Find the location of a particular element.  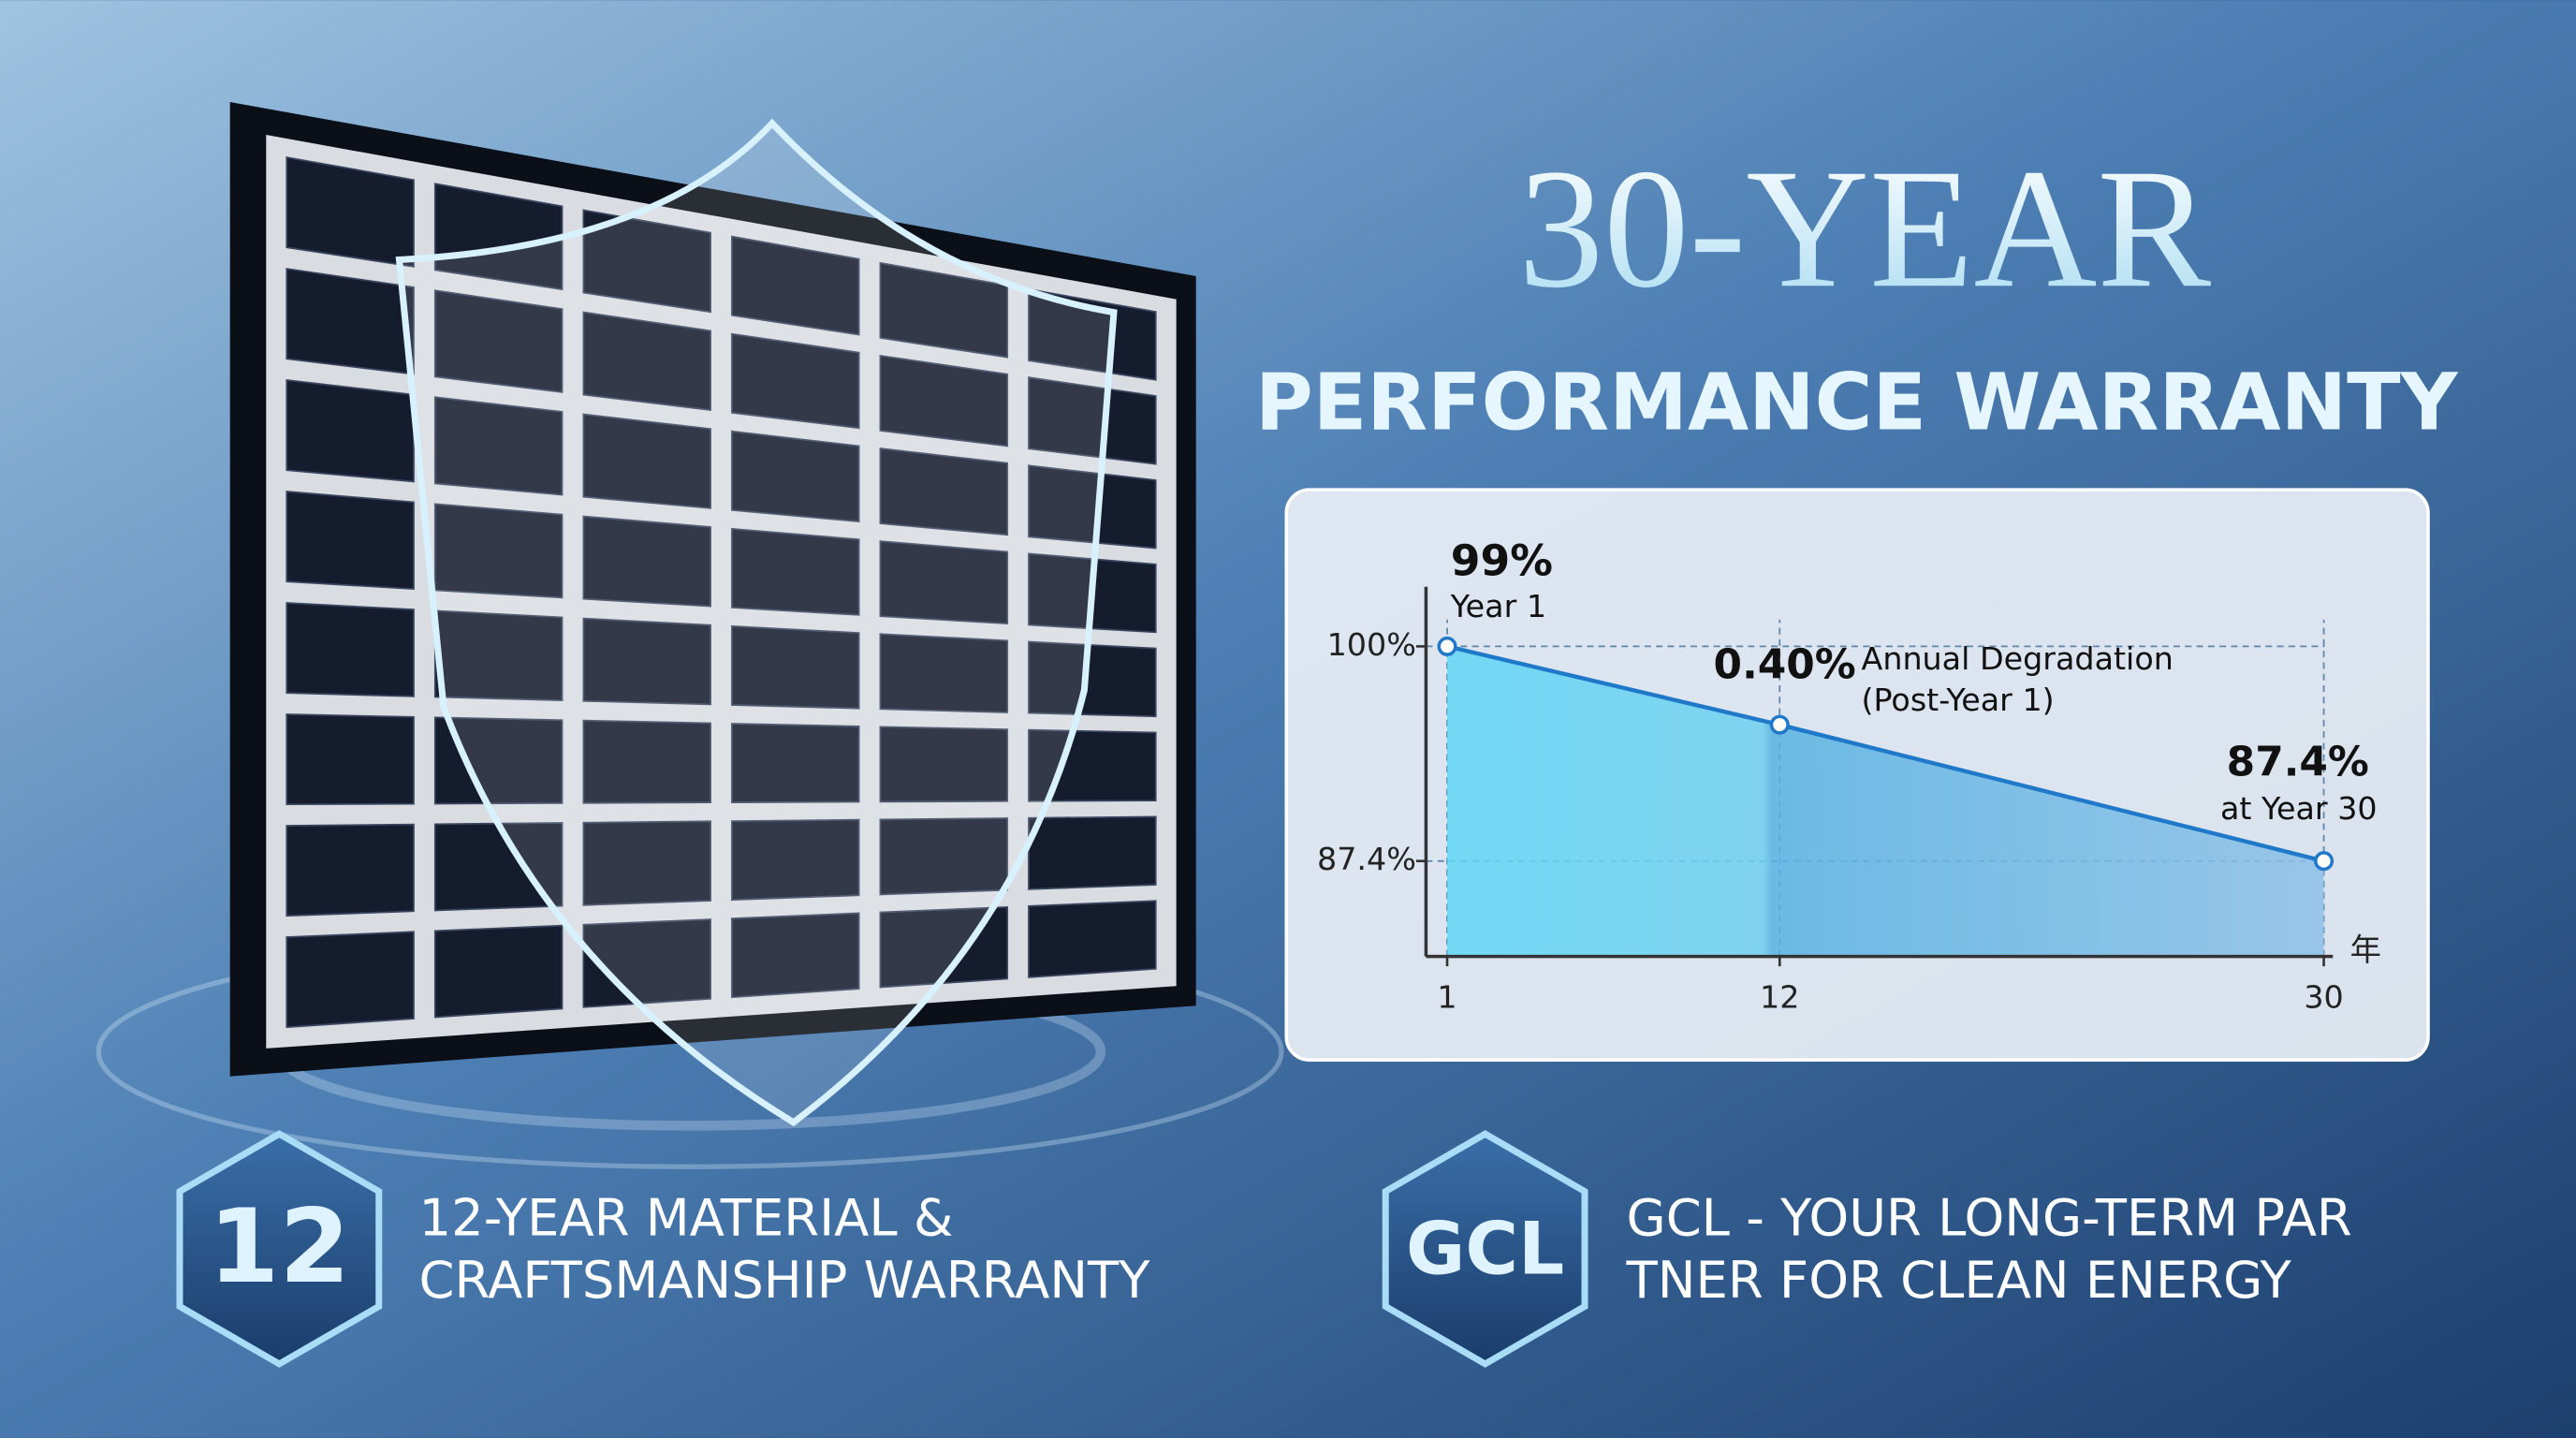

badge-icon: 12 is located at coordinates (279, 1246).